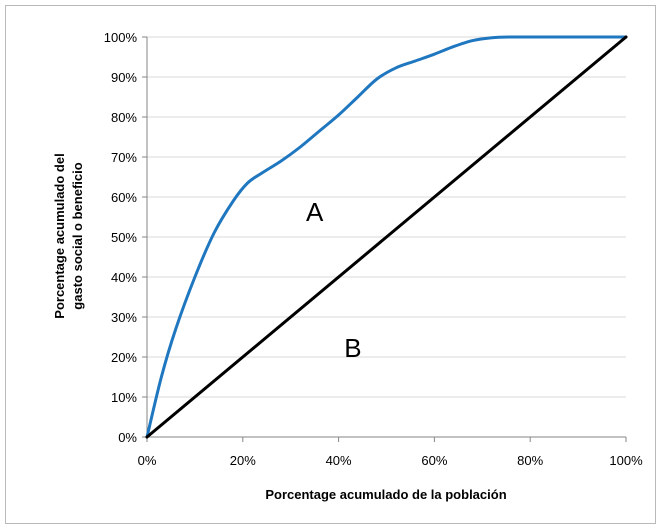  I want to click on y-tick-label-70: 70%, so click(124, 157).